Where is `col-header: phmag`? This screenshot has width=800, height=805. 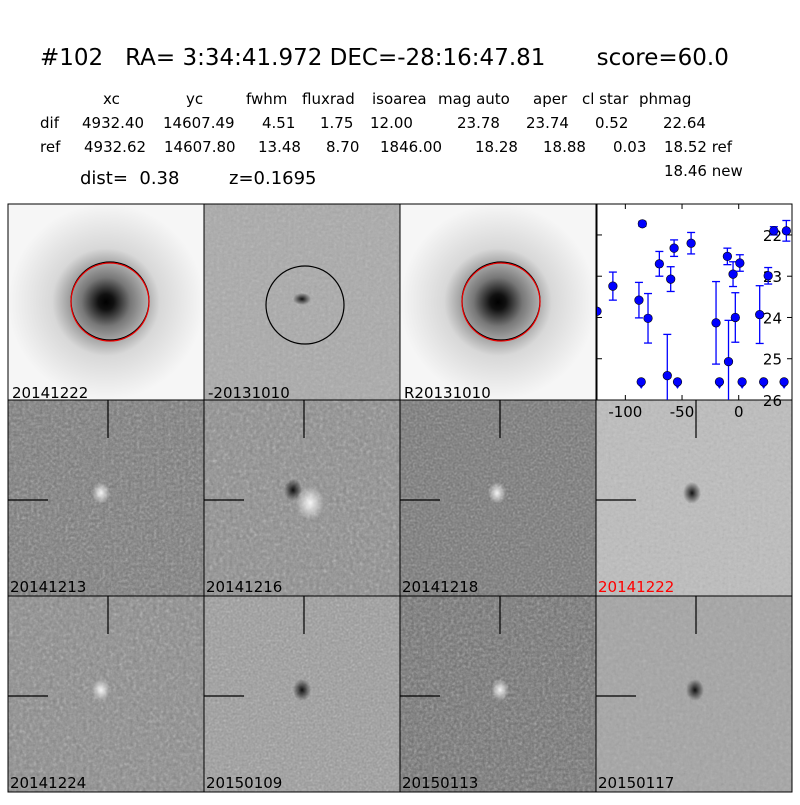
col-header: phmag is located at coordinates (665, 99).